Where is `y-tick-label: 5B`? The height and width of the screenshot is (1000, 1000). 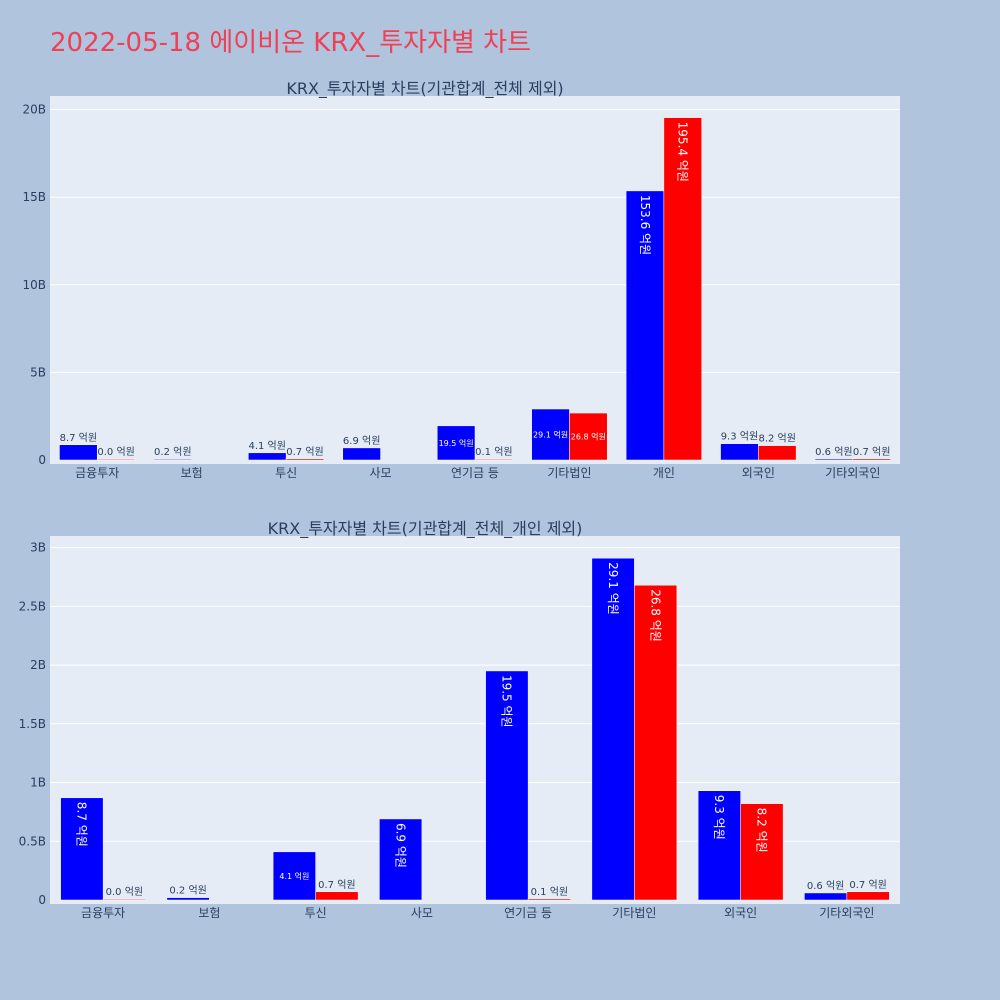 y-tick-label: 5B is located at coordinates (38, 372).